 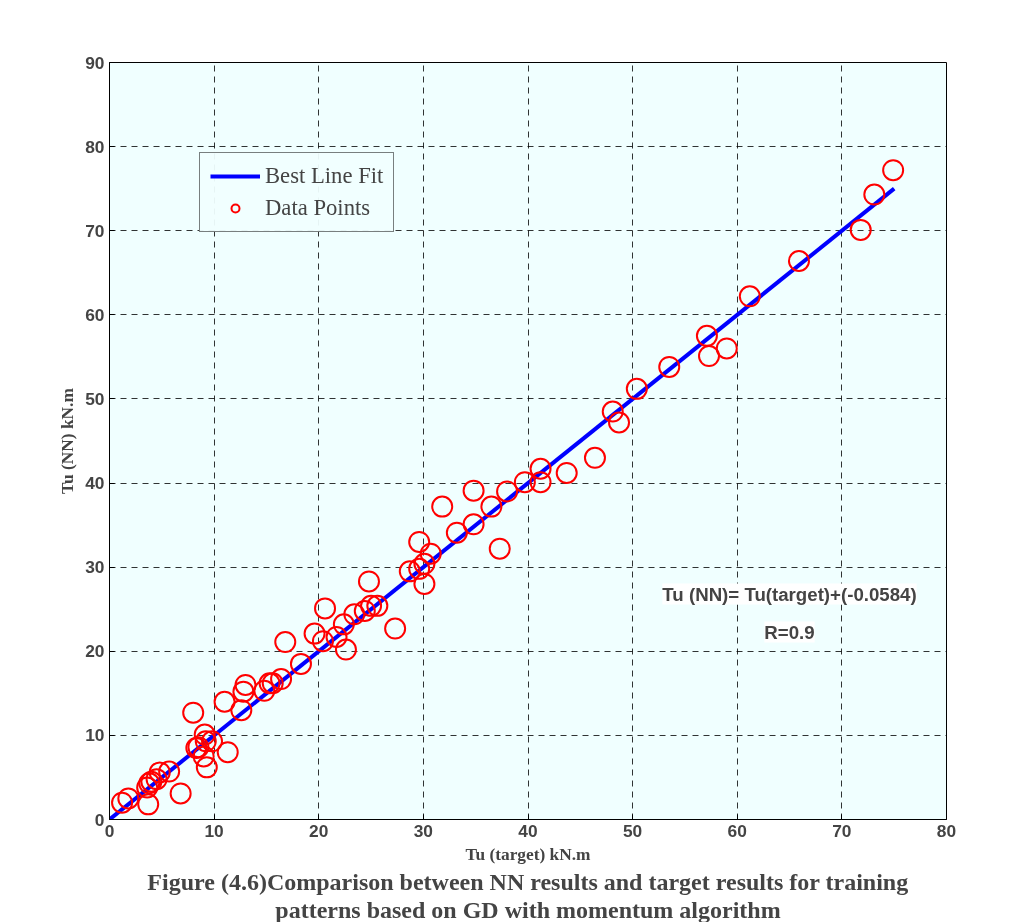 What do you see at coordinates (95, 735) in the screenshot?
I see `y-tick-label: 10` at bounding box center [95, 735].